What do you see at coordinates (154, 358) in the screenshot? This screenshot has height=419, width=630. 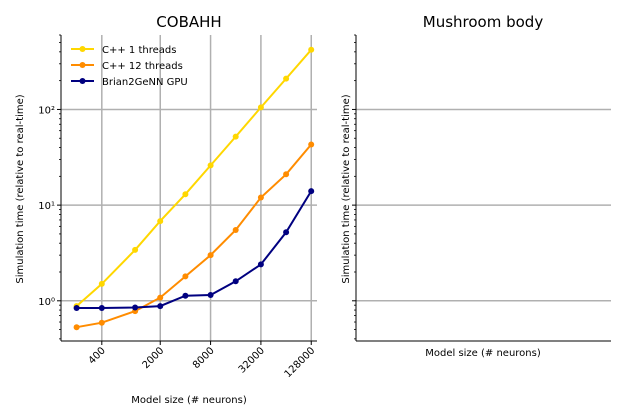 I see `x-tick-label: 2000` at bounding box center [154, 358].